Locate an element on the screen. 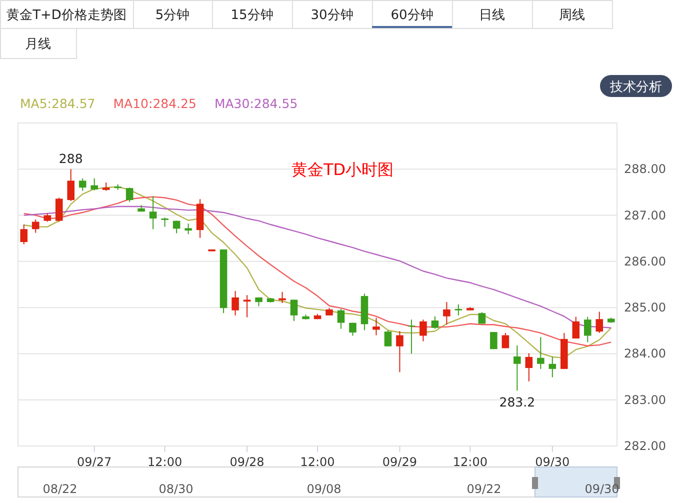 The width and height of the screenshot is (682, 503). text: 60分钟 is located at coordinates (412, 15).